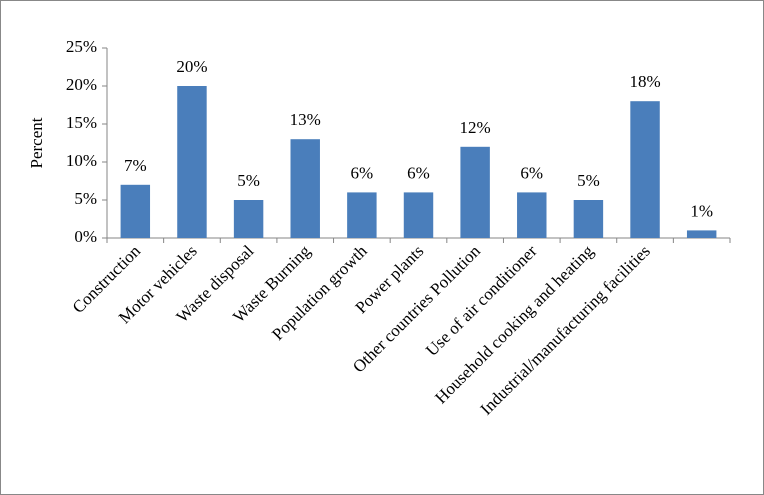  What do you see at coordinates (701, 210) in the screenshot?
I see `data-label: 1%` at bounding box center [701, 210].